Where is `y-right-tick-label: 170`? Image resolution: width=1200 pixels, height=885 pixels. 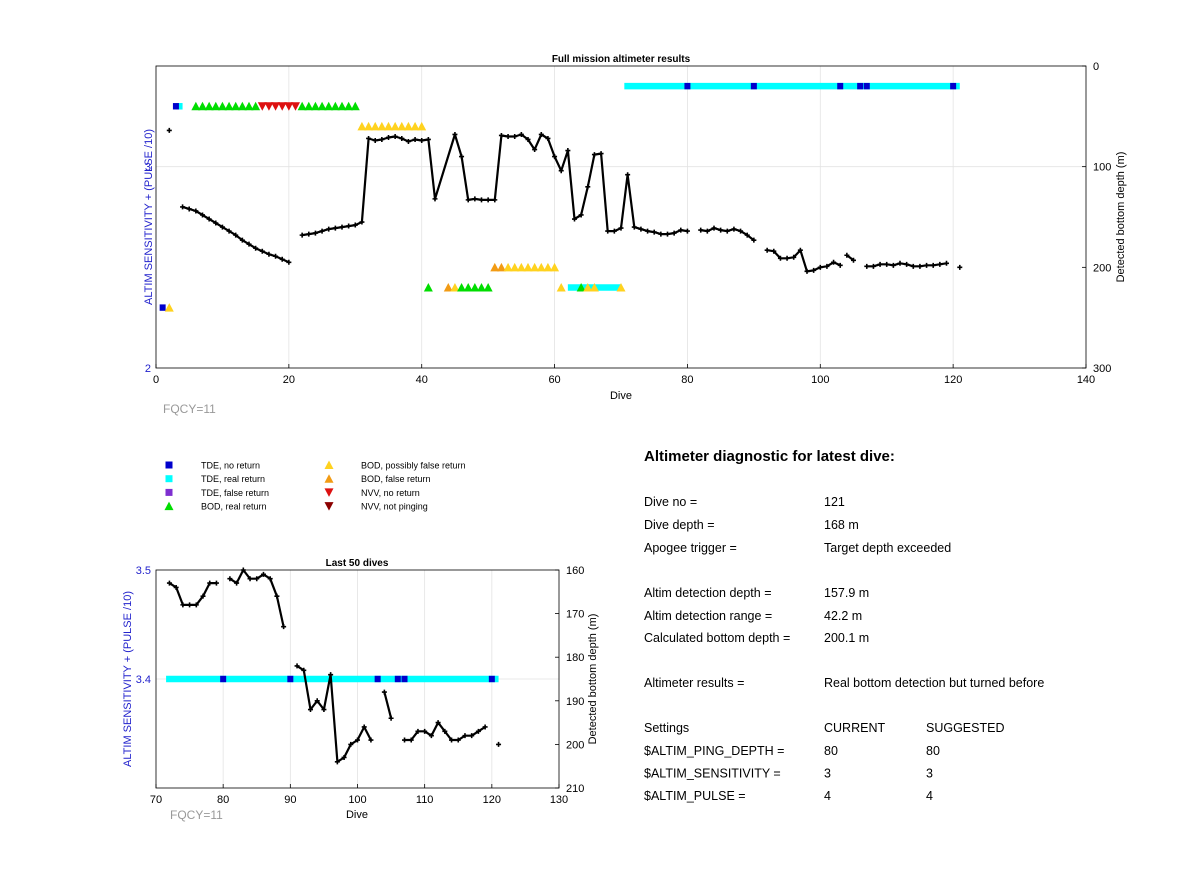
y-right-tick-label: 170 is located at coordinates (575, 615).